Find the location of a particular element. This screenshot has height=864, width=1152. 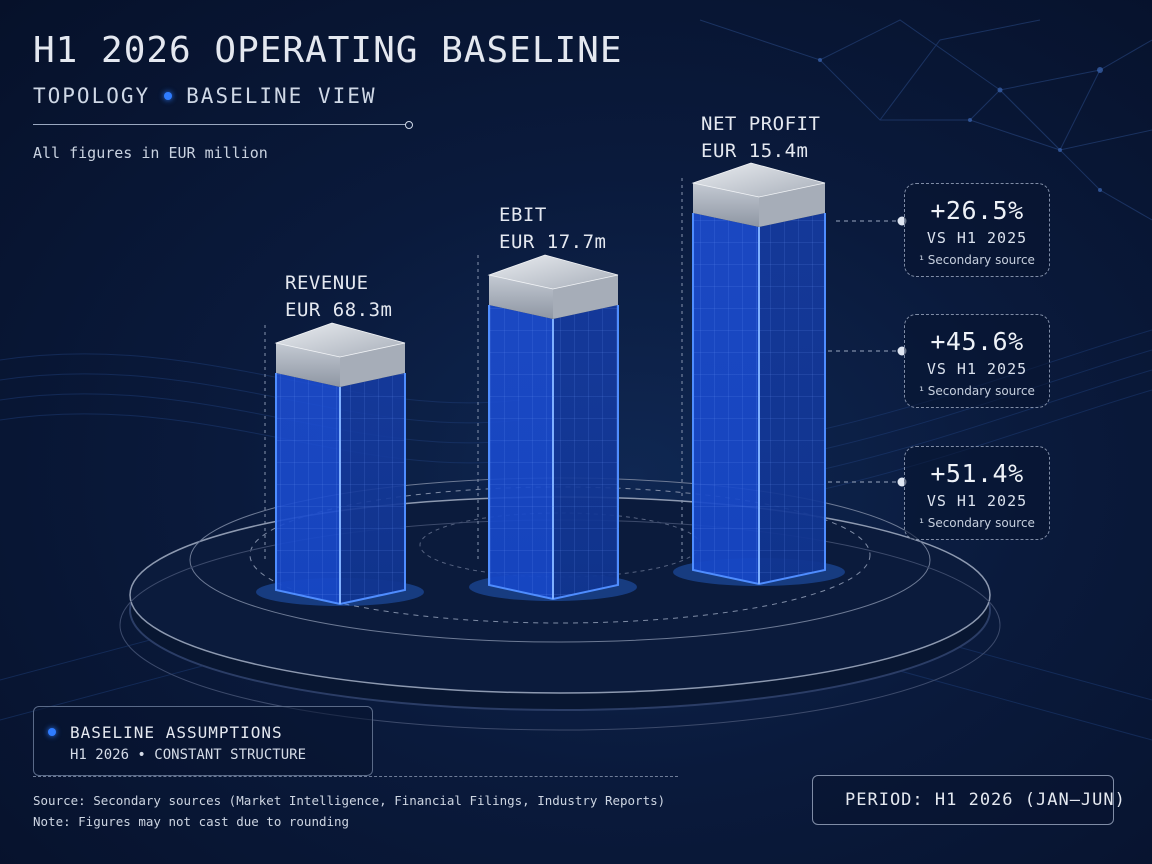

header-divider is located at coordinates (220, 124).